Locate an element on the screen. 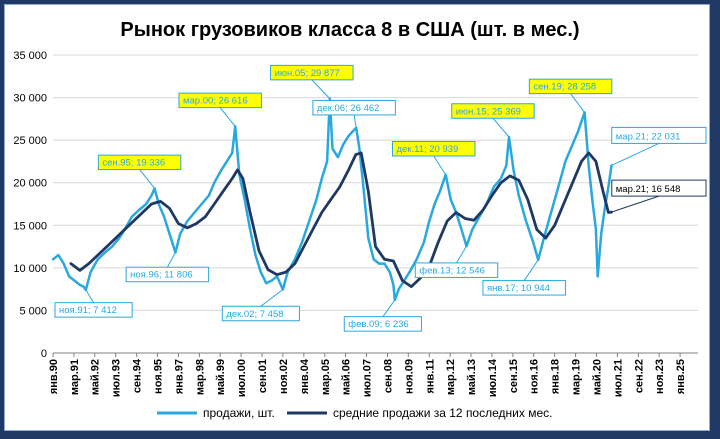 The image size is (720, 439). x-tick-label: мар.19 is located at coordinates (577, 377).